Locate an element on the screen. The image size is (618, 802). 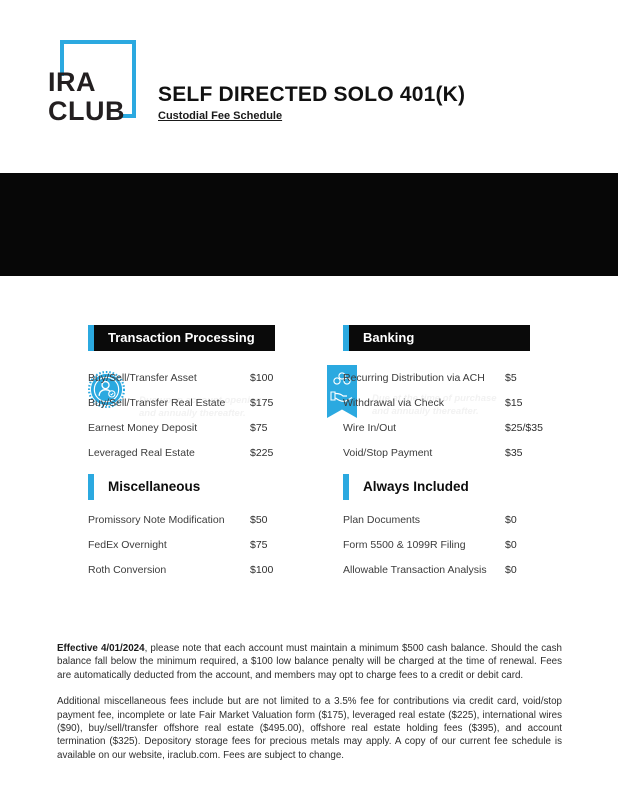
fee-label: Void/Stop Payment is located at coordinates (388, 452).